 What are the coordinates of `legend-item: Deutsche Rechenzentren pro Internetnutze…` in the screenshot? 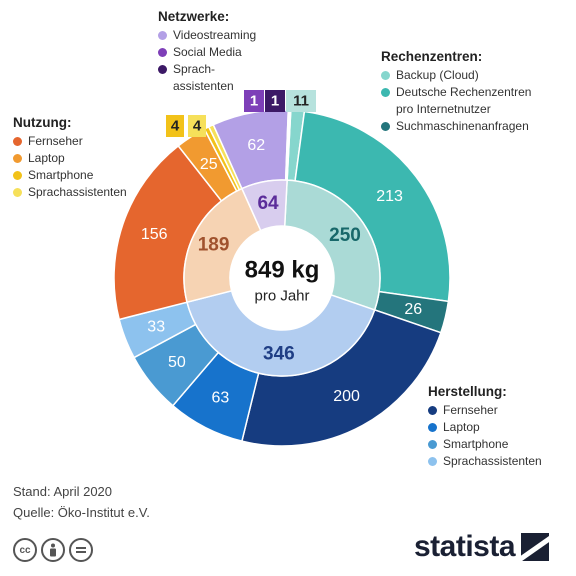 It's located at (456, 101).